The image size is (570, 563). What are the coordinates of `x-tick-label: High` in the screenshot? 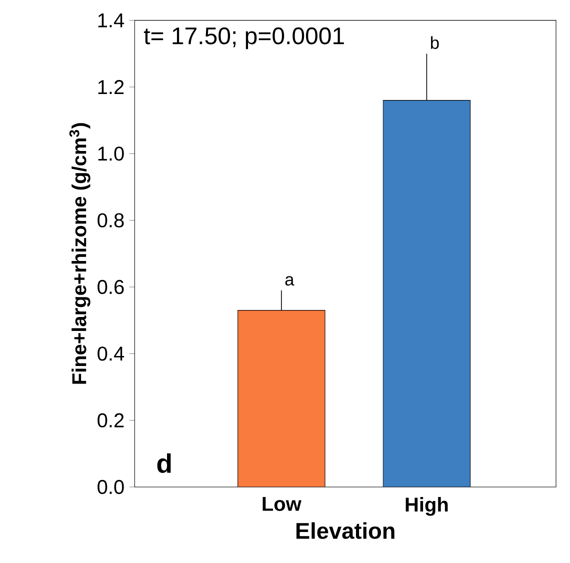 It's located at (427, 506).